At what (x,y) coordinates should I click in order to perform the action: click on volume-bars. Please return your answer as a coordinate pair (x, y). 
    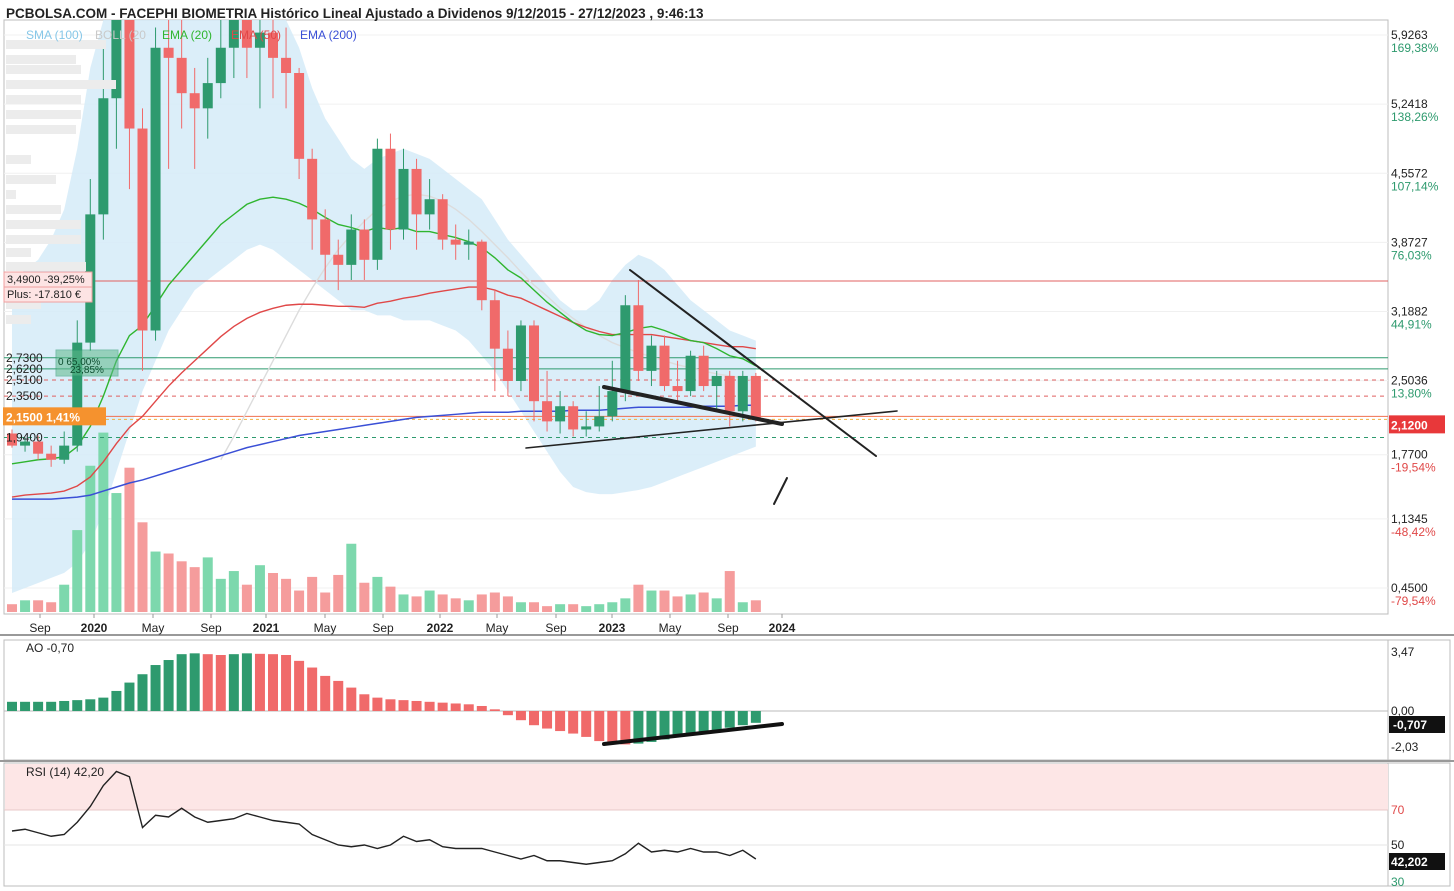
    Looking at the image, I should click on (384, 522).